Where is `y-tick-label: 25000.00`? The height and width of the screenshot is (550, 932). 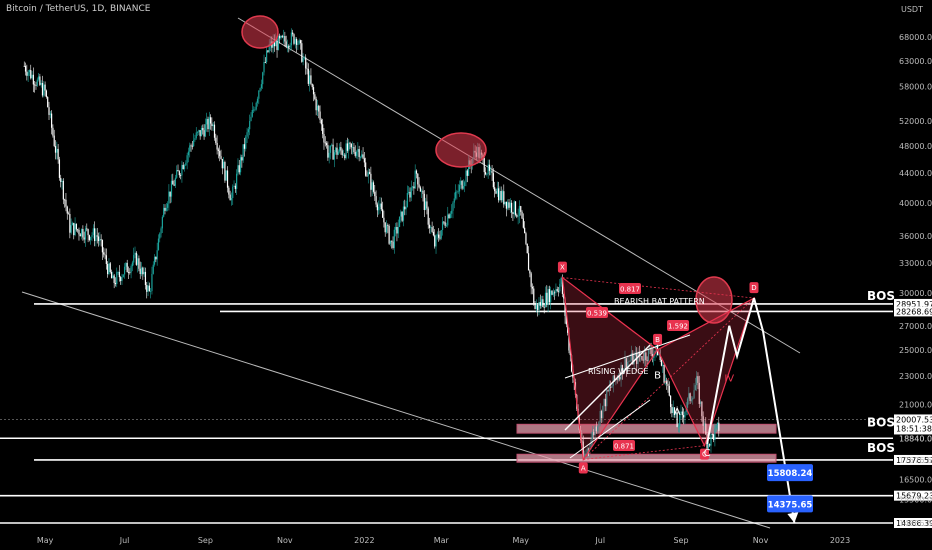
y-tick-label: 25000.00 is located at coordinates (915, 350).